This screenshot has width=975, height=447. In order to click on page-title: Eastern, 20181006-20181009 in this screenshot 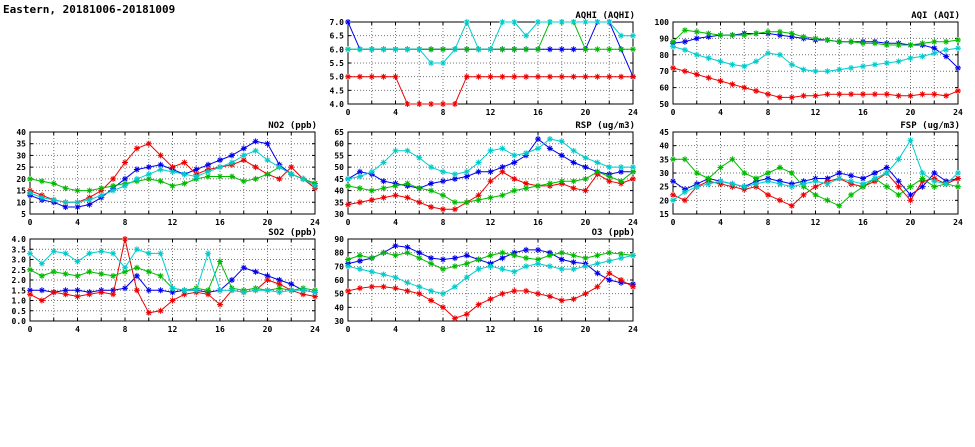, I will do `click(89, 9)`.